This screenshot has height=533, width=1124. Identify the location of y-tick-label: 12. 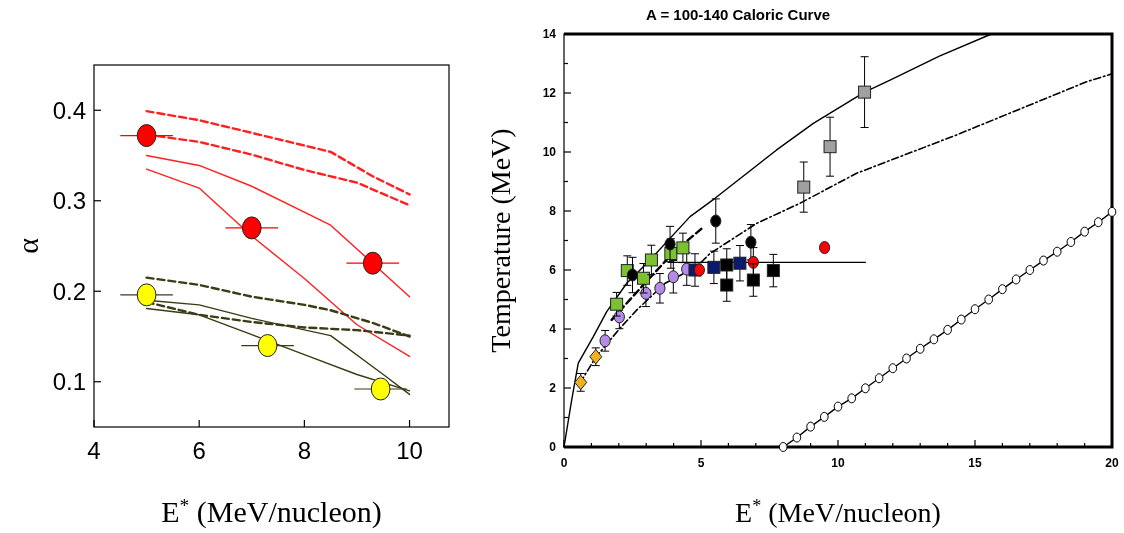
(549, 93).